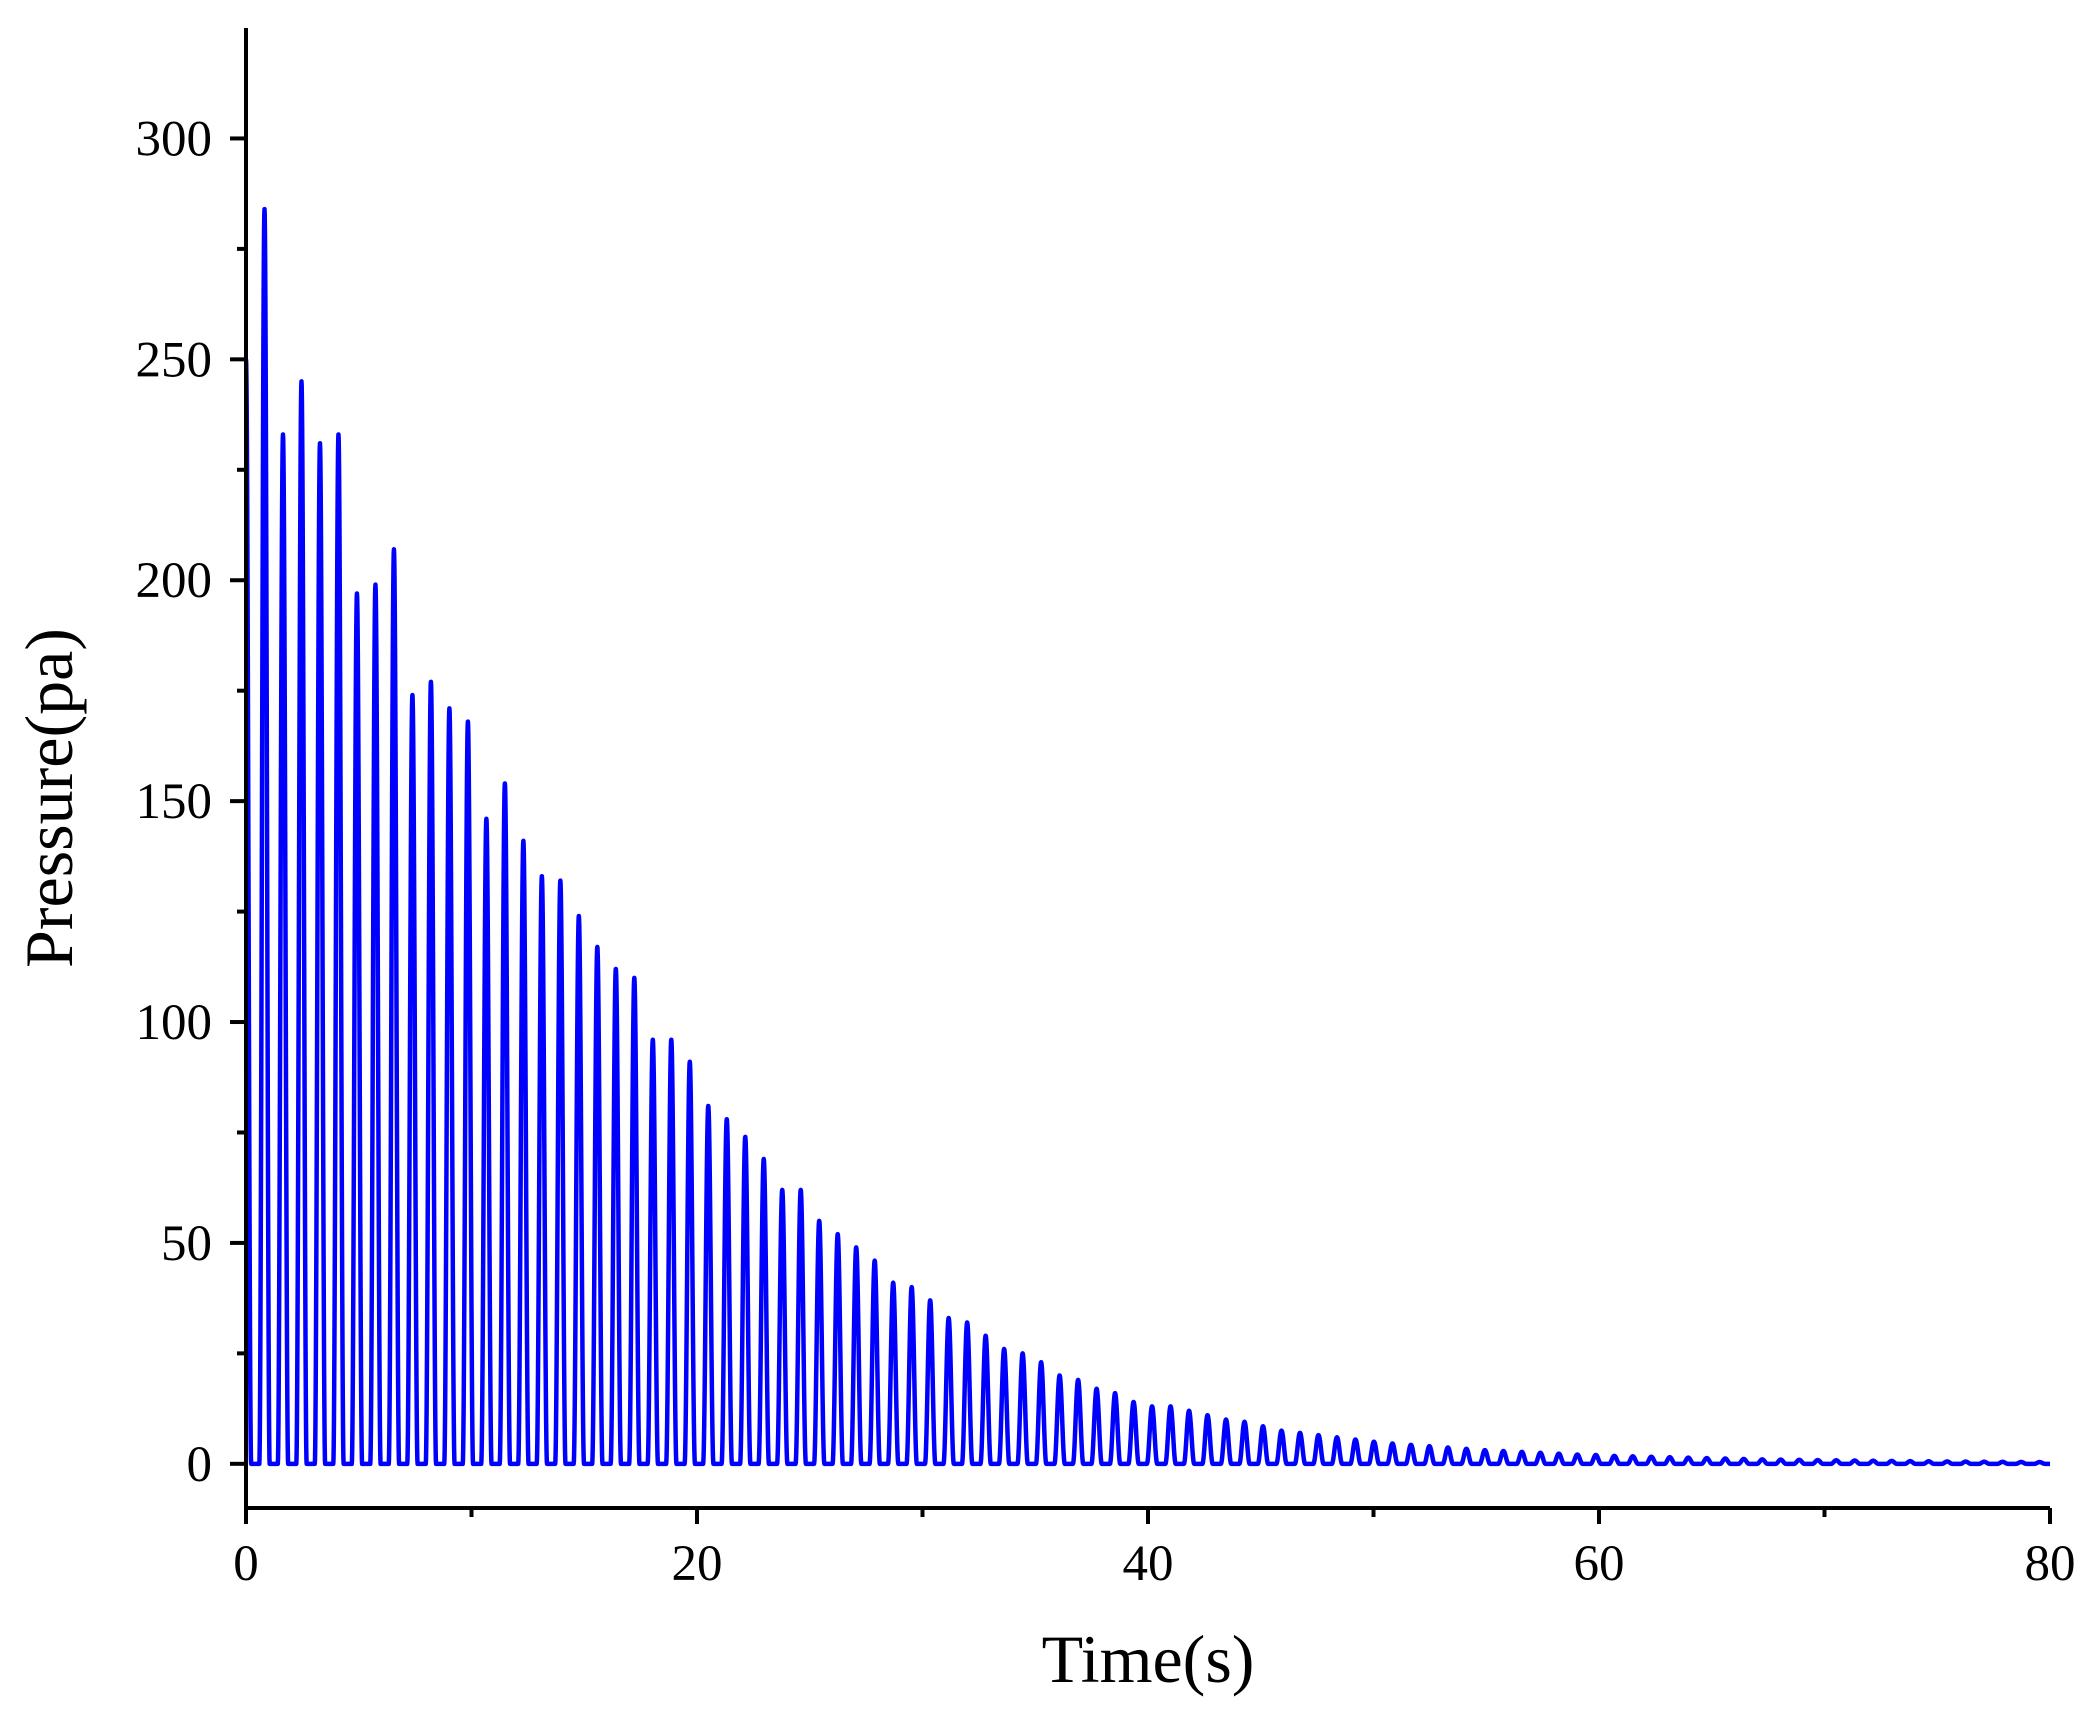 The image size is (2096, 1715). I want to click on y-axis-title: Pressure(pa), so click(49, 798).